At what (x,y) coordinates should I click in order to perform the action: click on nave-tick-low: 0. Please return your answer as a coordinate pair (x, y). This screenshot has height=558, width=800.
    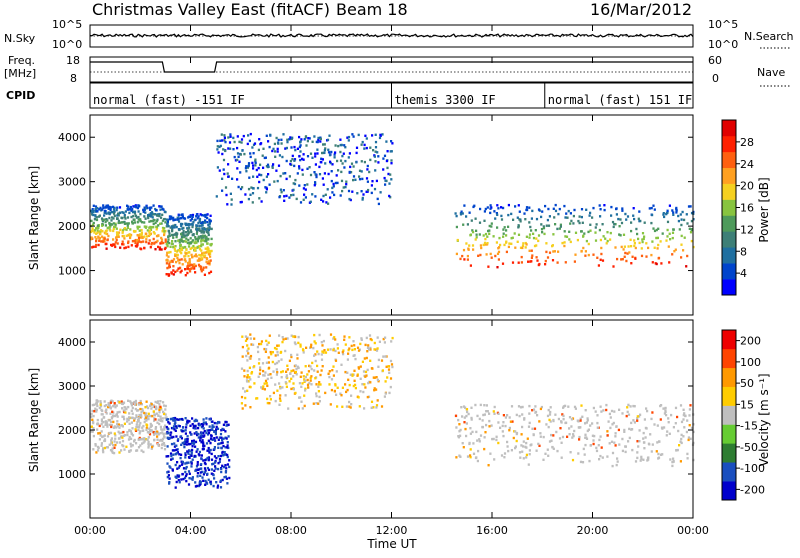
    Looking at the image, I should click on (715, 78).